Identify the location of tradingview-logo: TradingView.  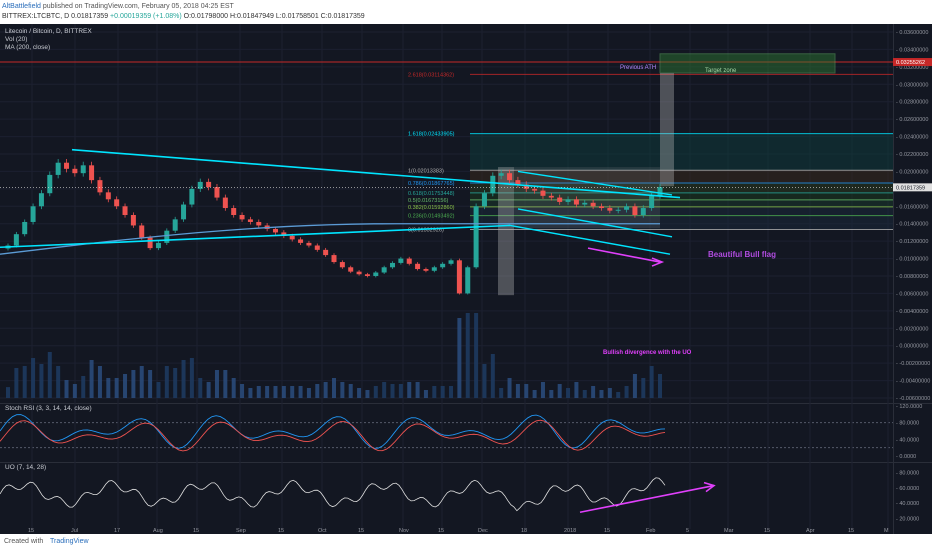
(69, 541).